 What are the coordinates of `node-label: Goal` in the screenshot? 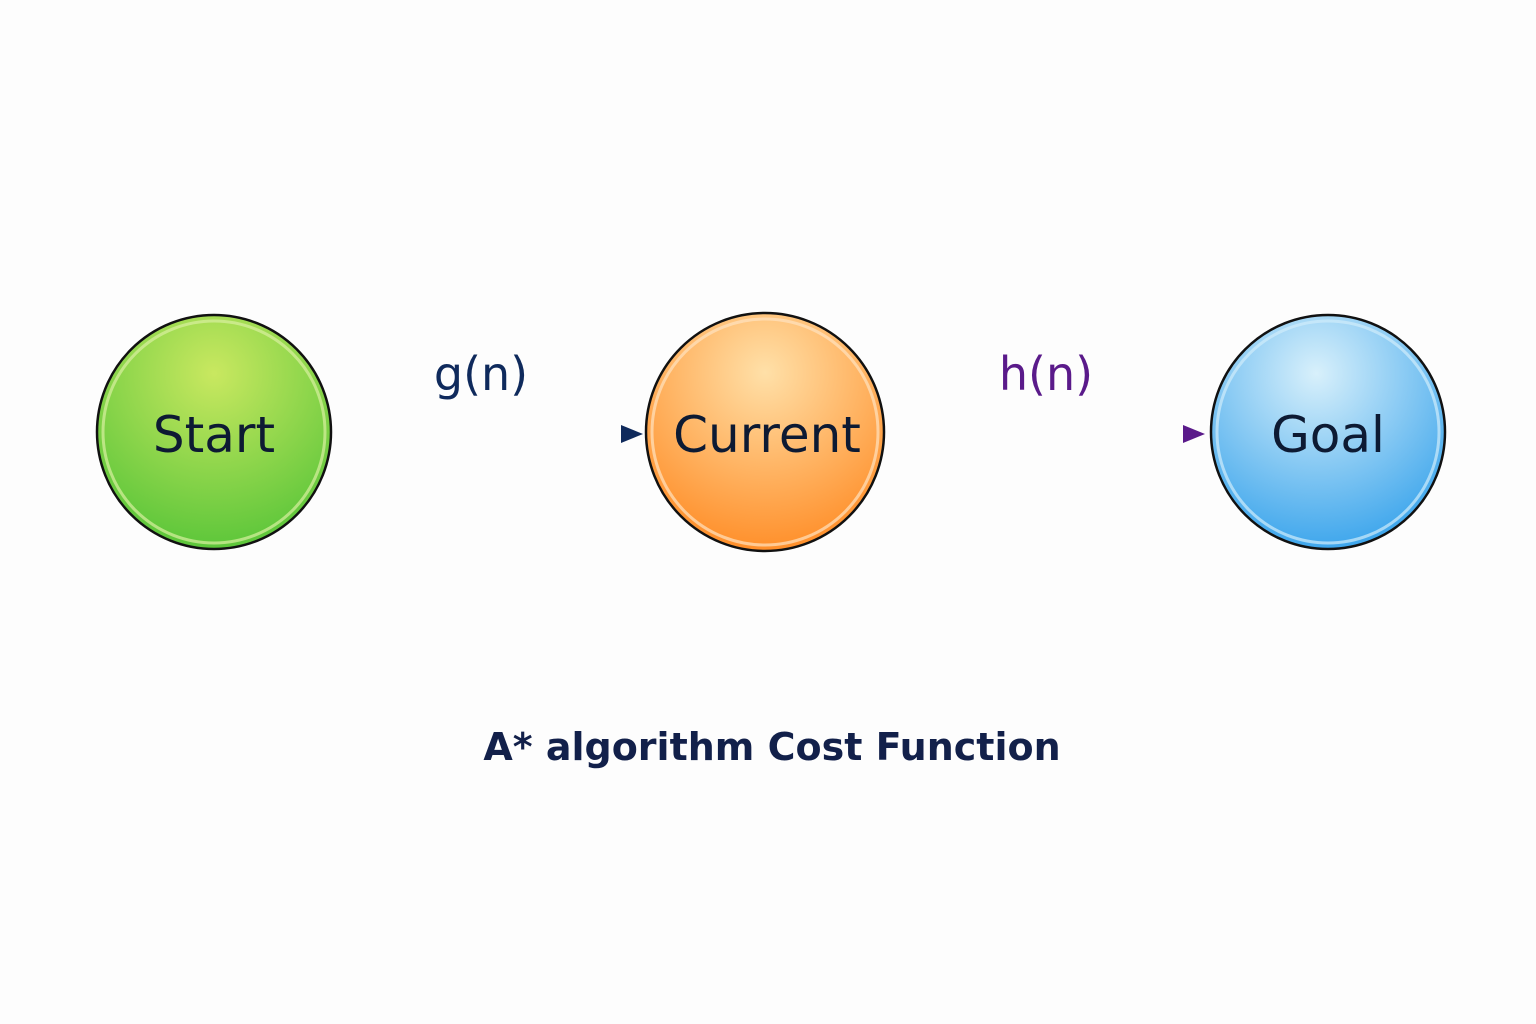 It's located at (1328, 435).